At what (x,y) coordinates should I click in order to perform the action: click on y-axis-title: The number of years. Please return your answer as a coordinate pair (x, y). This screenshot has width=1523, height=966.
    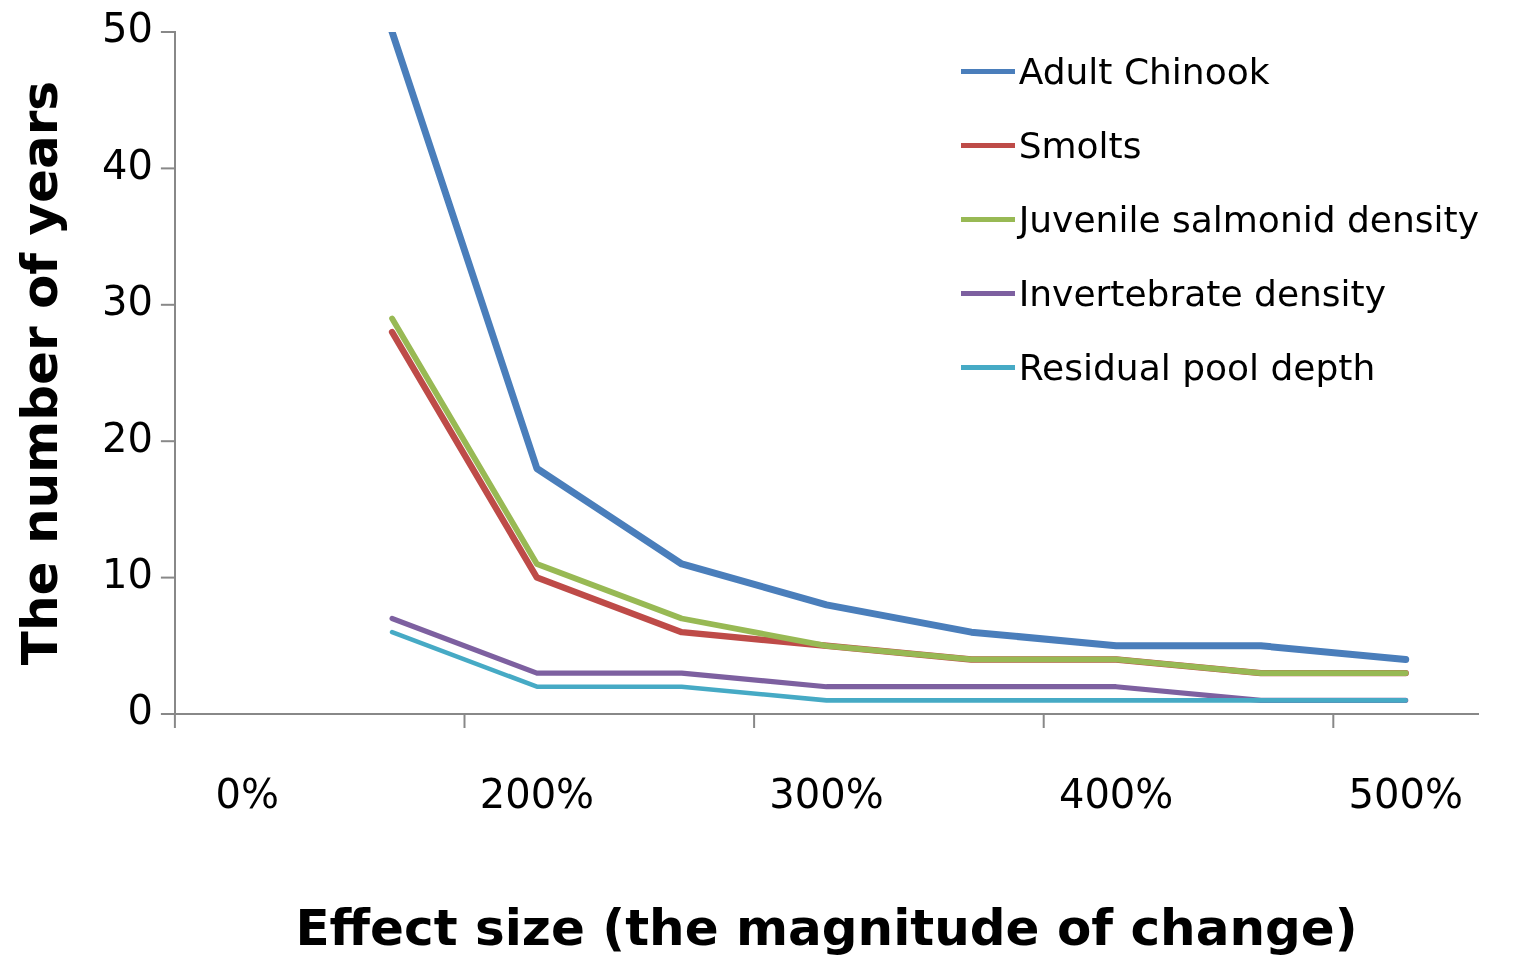
    Looking at the image, I should click on (39, 373).